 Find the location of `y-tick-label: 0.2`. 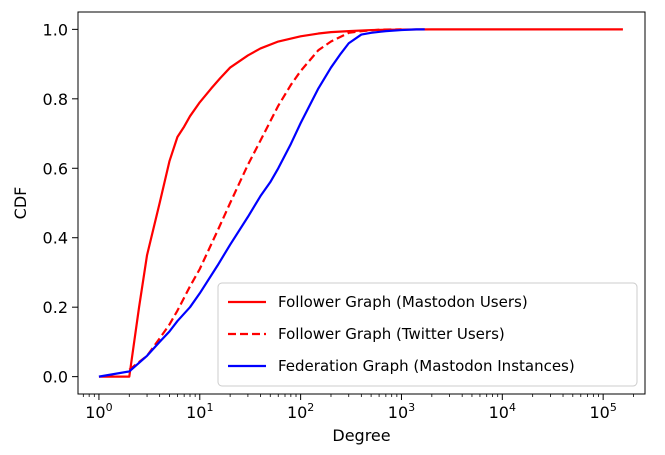

y-tick-label: 0.2 is located at coordinates (55, 307).